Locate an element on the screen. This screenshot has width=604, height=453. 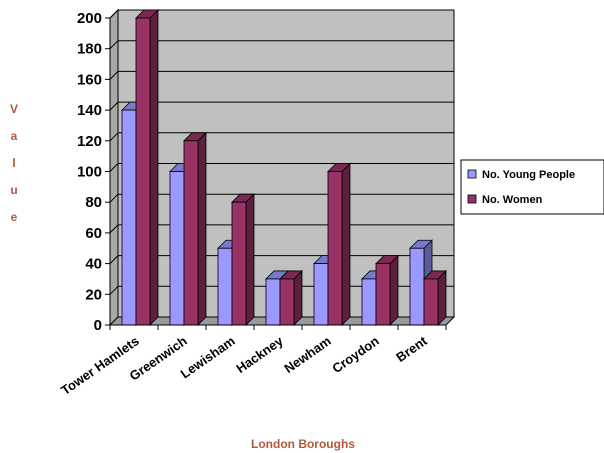
x-axis-title: London Boroughs is located at coordinates (303, 444).